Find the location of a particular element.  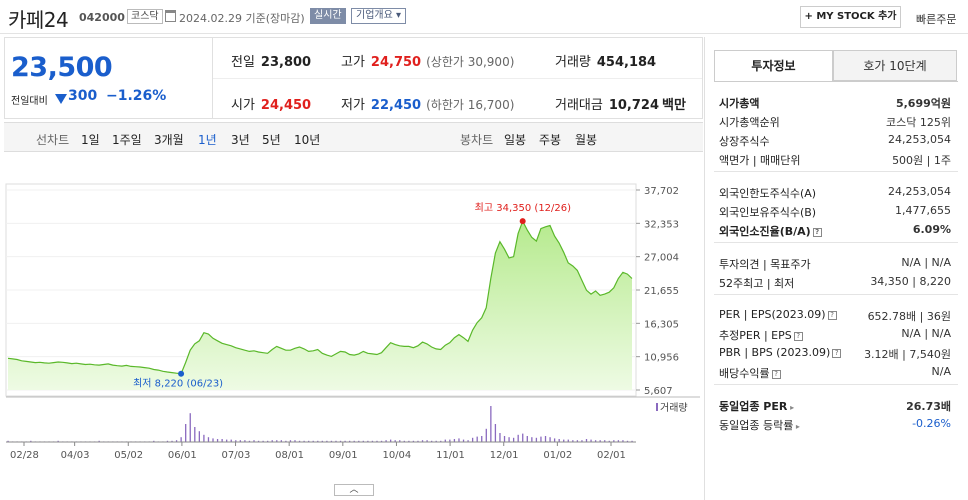

stock-name: 카페24 is located at coordinates (38, 20).